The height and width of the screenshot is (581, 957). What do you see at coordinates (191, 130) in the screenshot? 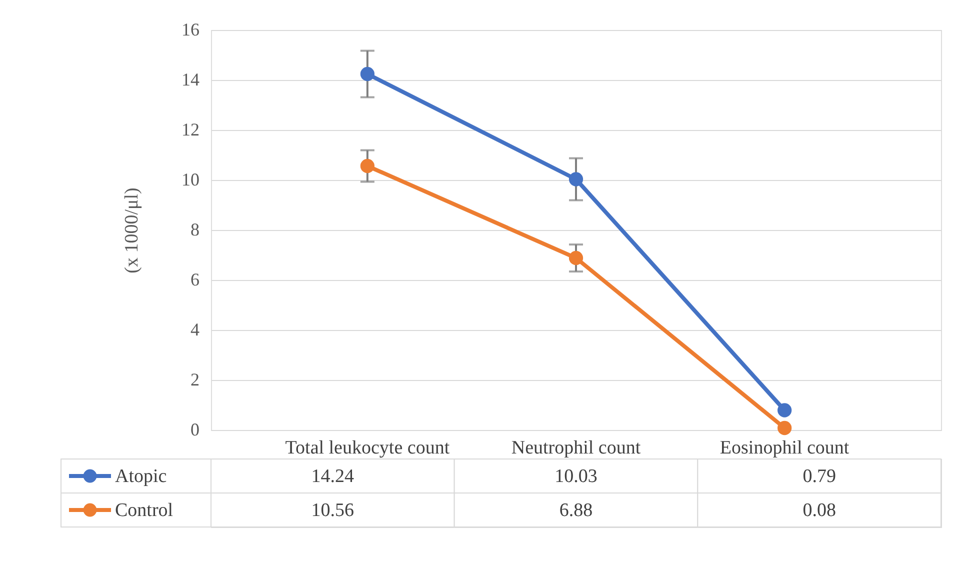
I see `y-tick-label: 12` at bounding box center [191, 130].